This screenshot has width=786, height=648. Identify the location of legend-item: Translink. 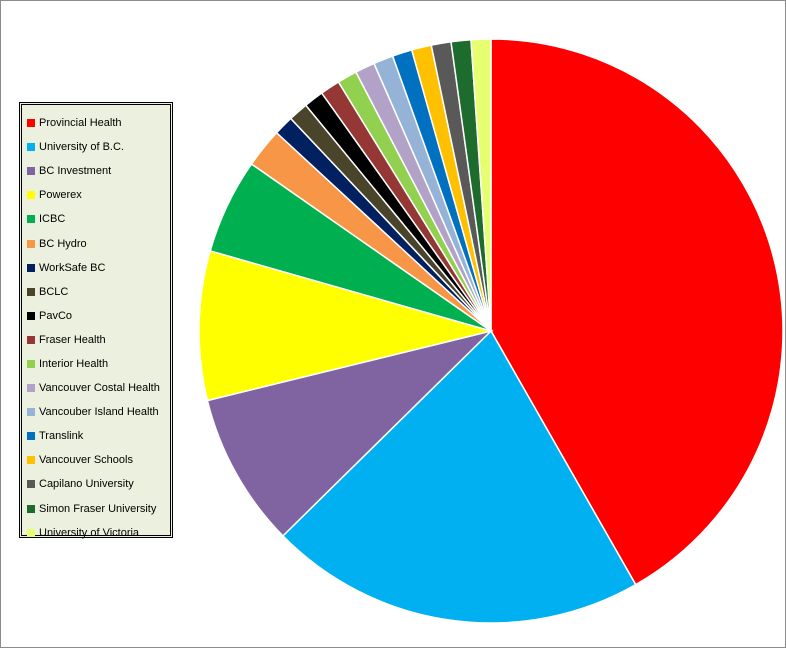
(96, 436).